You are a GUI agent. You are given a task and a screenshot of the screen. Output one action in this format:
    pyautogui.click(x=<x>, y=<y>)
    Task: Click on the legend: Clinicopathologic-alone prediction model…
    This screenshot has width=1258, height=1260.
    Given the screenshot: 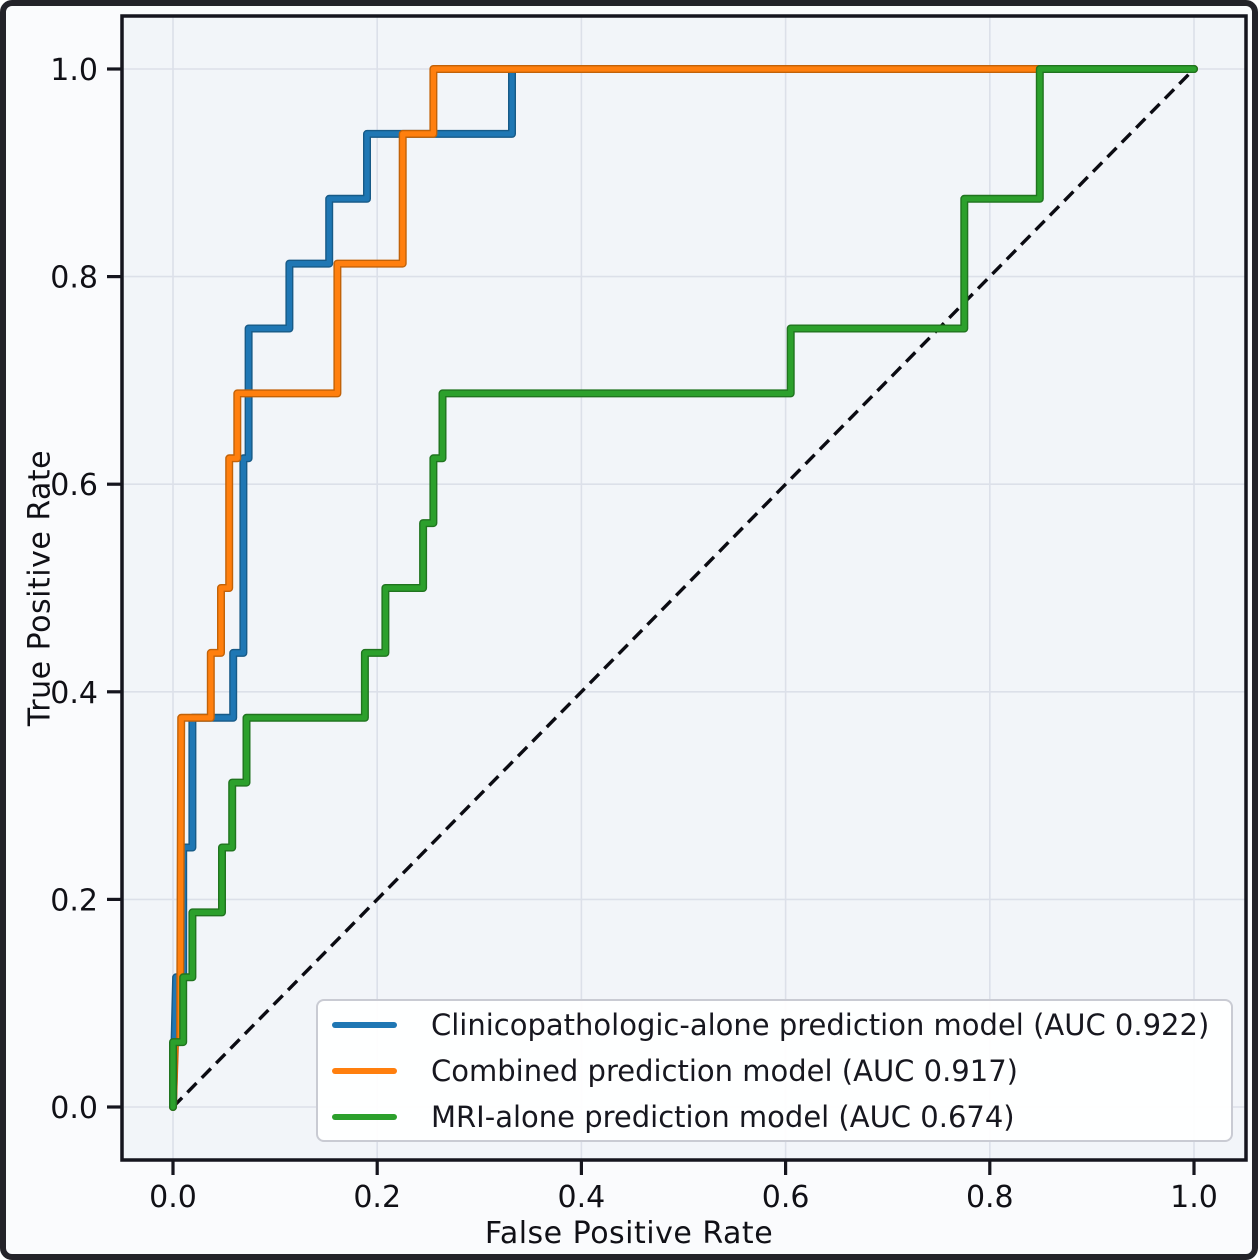 What is the action you would take?
    pyautogui.click(x=774, y=1070)
    